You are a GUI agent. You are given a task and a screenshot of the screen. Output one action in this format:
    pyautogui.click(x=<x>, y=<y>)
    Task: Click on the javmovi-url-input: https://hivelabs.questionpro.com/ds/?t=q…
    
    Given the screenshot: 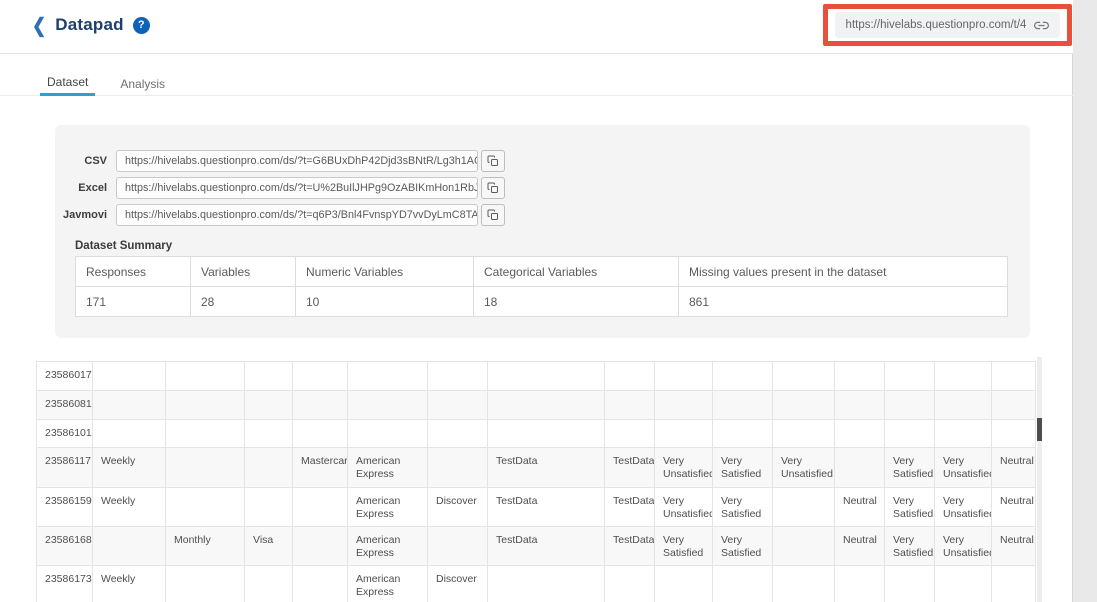 What is the action you would take?
    pyautogui.click(x=297, y=215)
    